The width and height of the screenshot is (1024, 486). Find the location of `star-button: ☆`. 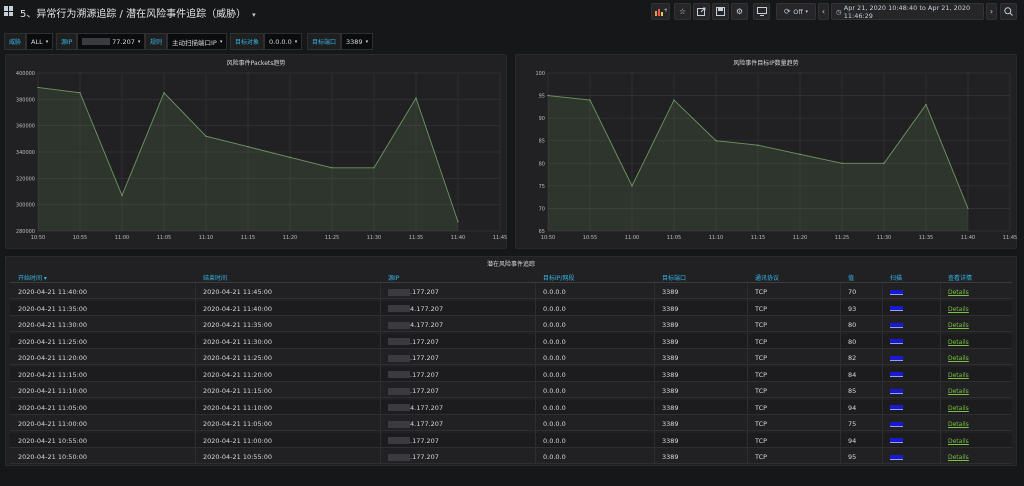

star-button: ☆ is located at coordinates (682, 11).